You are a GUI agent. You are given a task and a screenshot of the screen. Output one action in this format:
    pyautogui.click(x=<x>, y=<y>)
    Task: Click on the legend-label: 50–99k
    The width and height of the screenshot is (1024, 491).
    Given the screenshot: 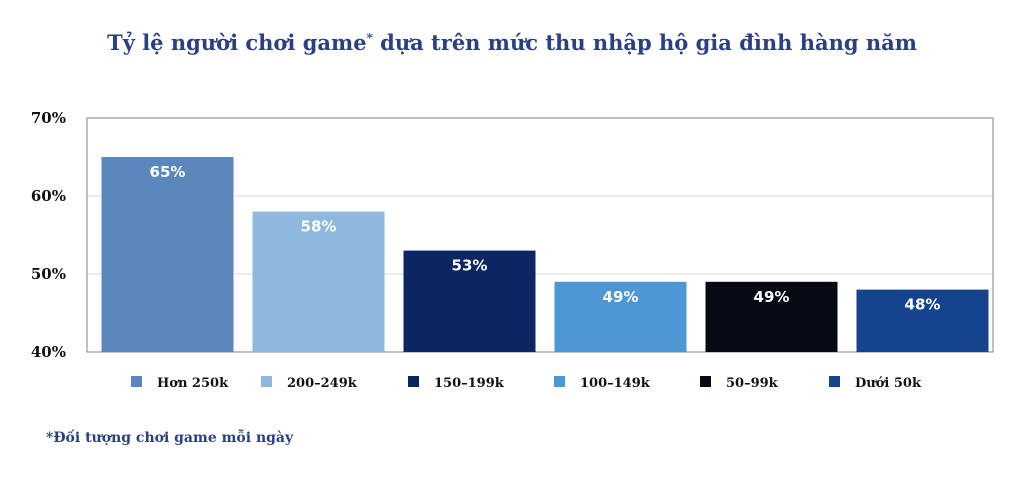 What is the action you would take?
    pyautogui.click(x=752, y=383)
    